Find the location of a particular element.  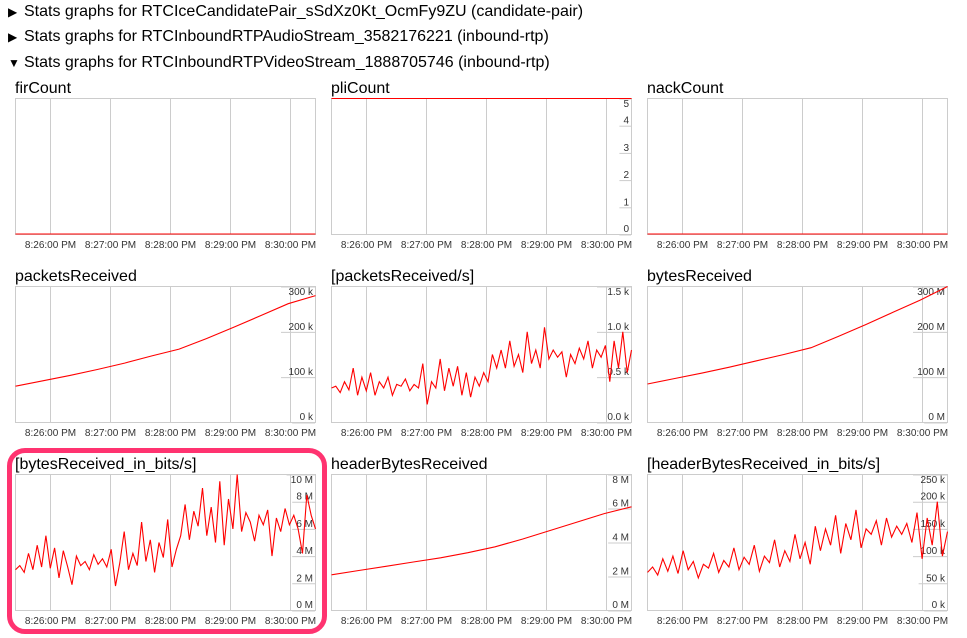

y-tick-label: 250 k is located at coordinates (933, 480).